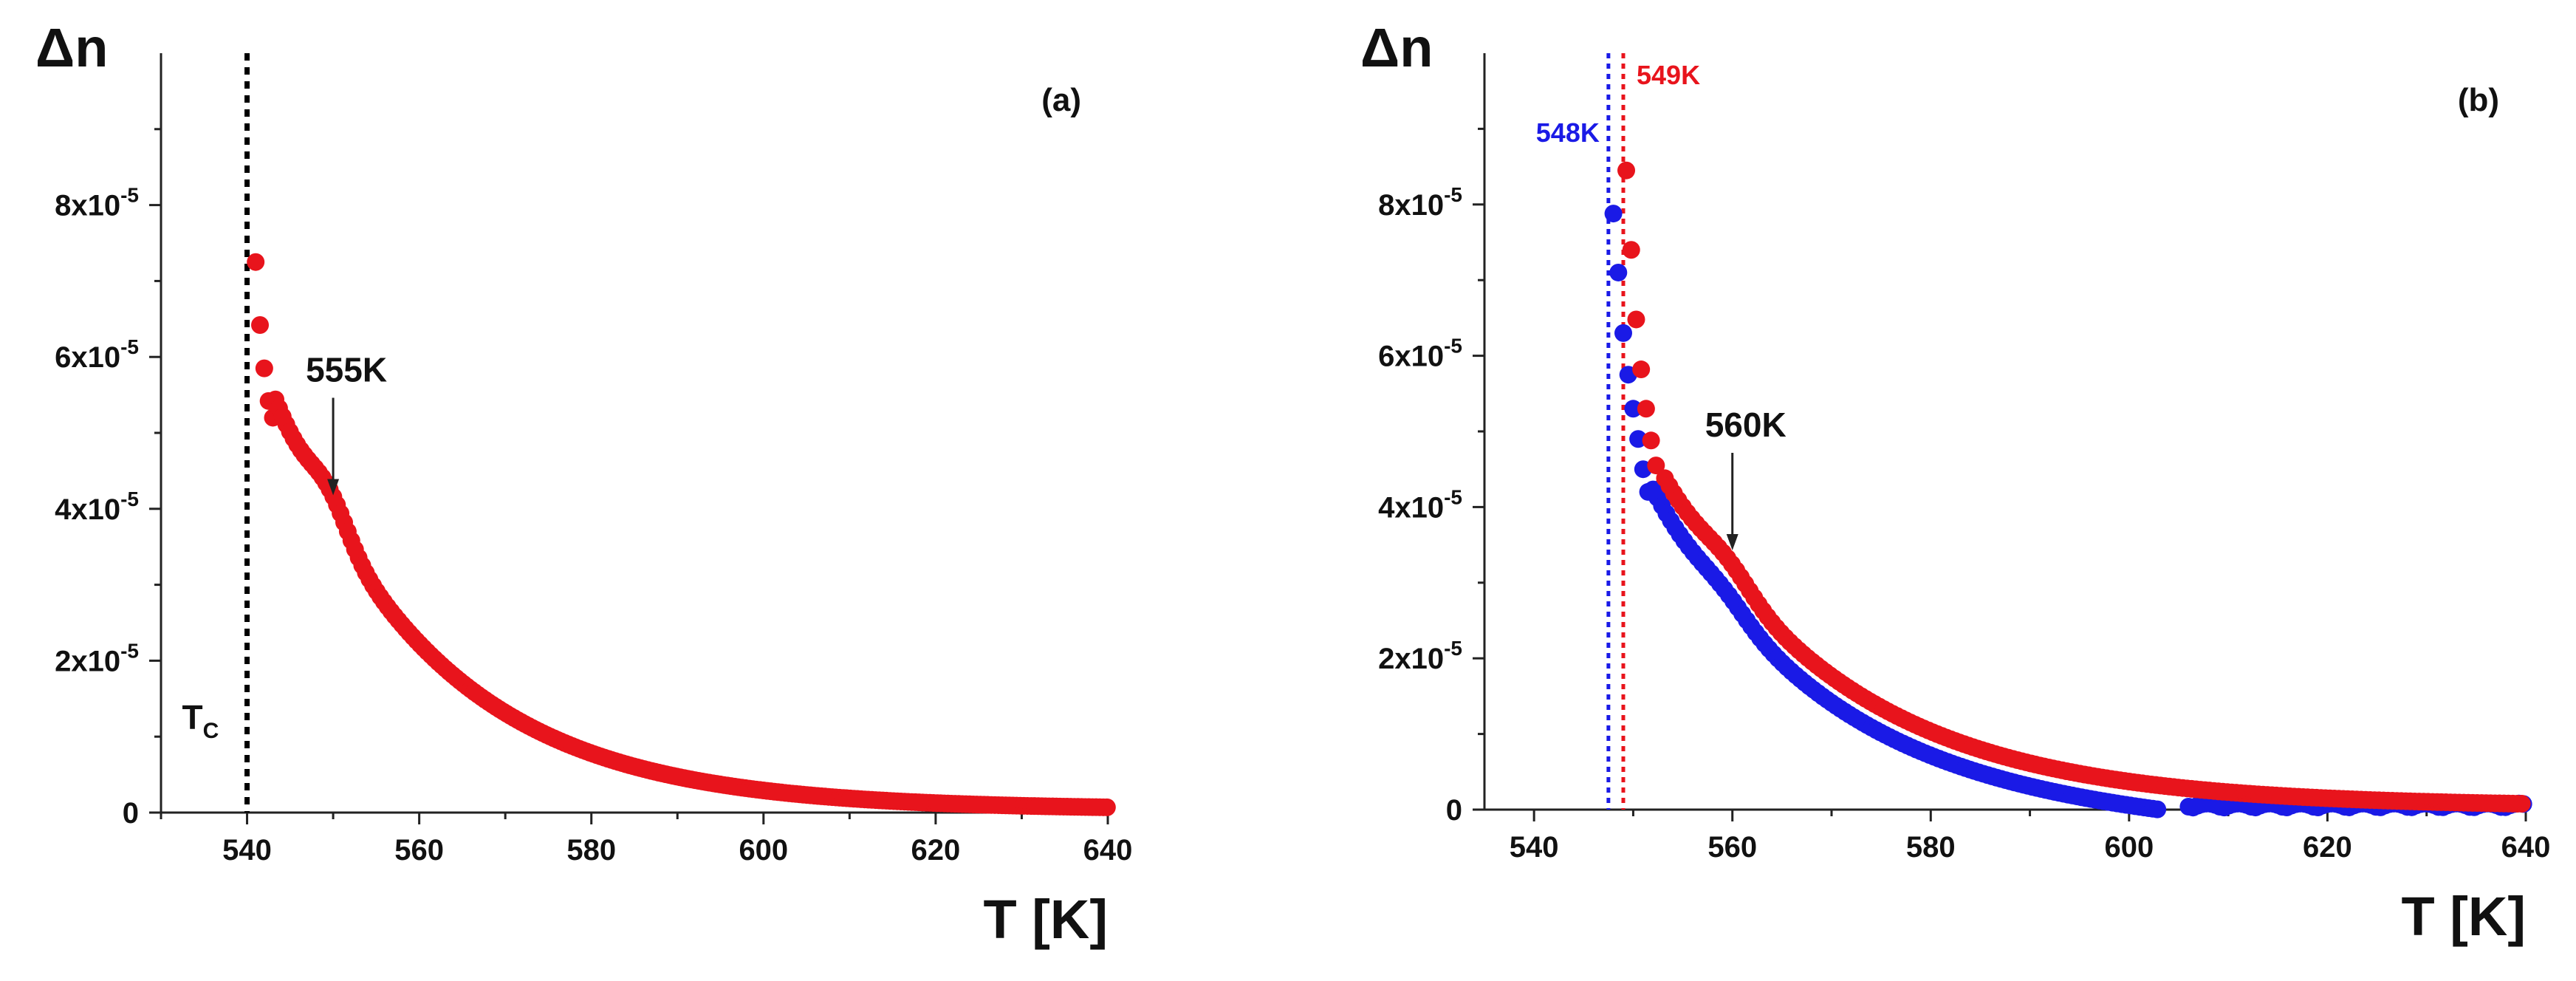 The width and height of the screenshot is (2576, 981). I want to click on annotation-label: 560K, so click(1746, 425).